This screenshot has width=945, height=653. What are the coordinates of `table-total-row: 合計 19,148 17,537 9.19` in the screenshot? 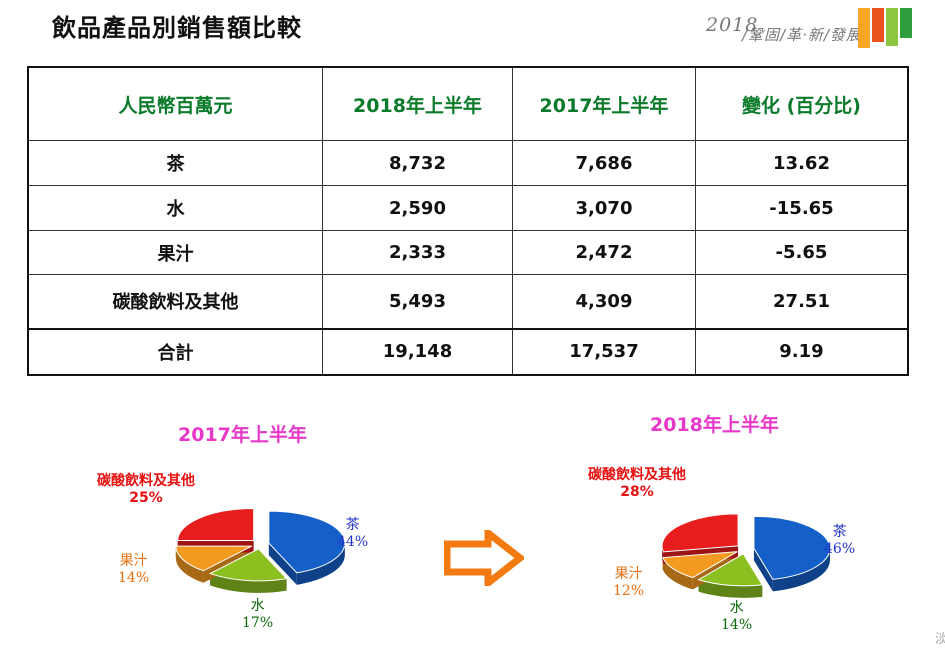 It's located at (468, 351).